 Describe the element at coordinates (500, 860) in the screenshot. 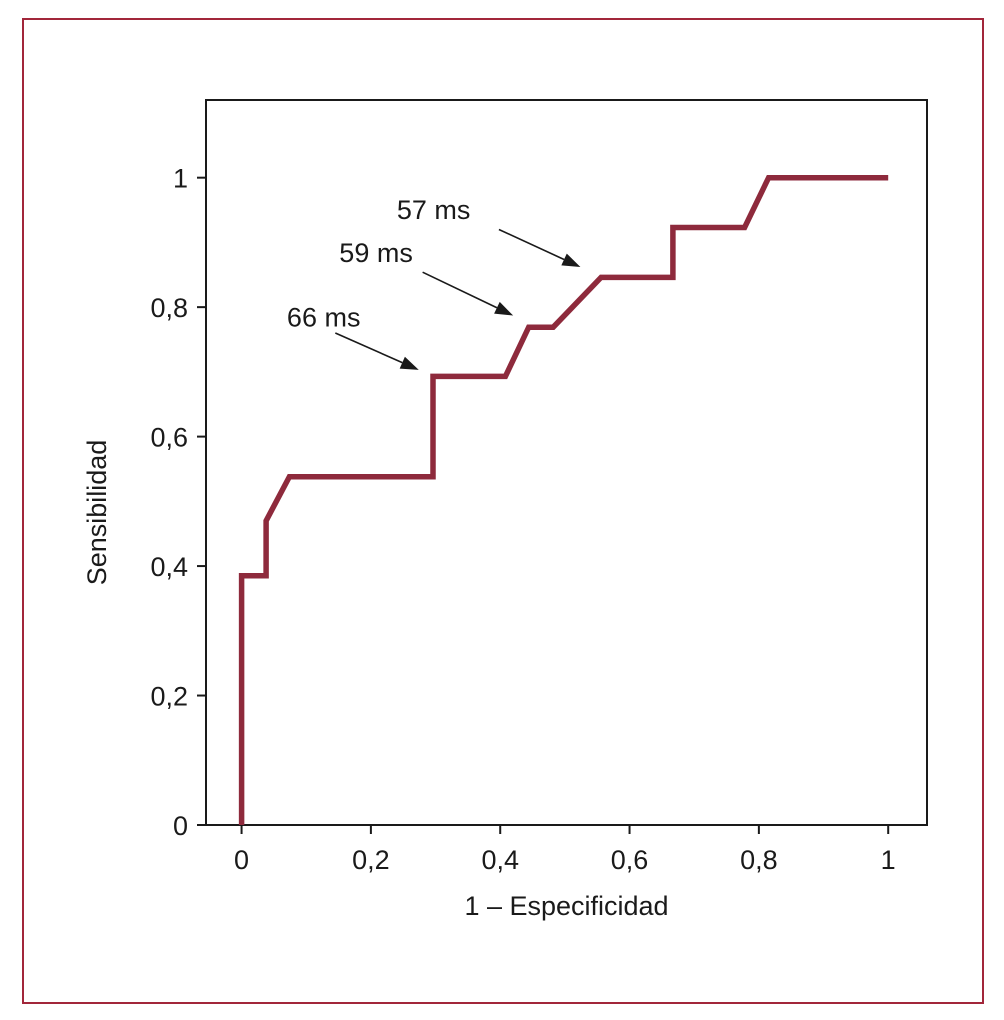

I see `x-tick-label: 0,4` at that location.